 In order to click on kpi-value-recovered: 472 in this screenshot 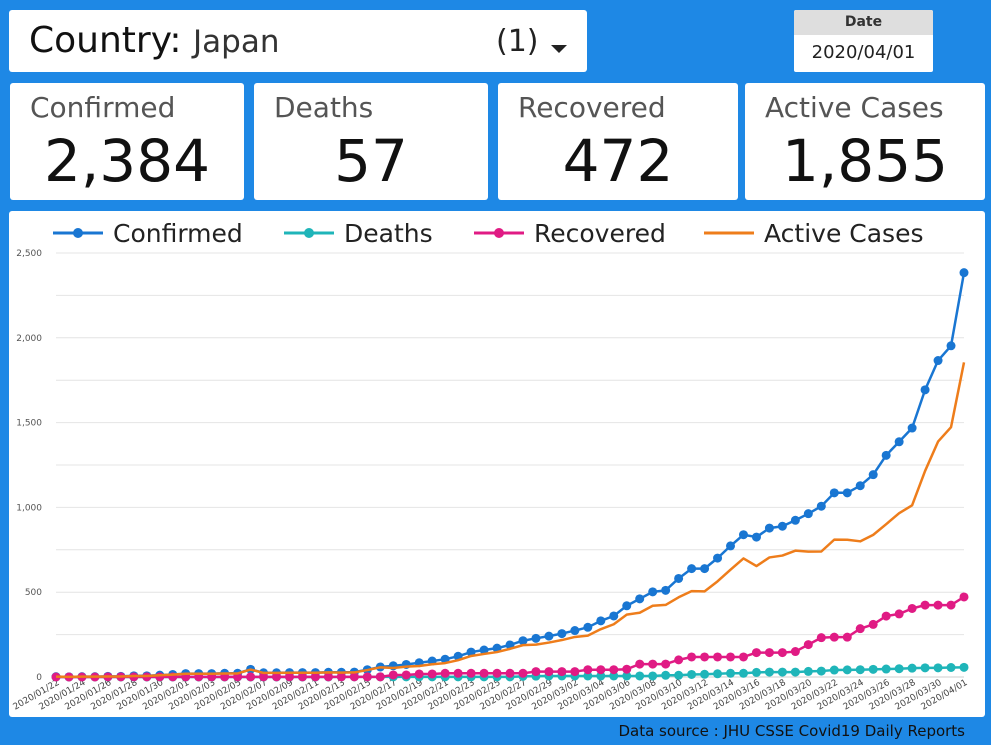, I will do `click(618, 161)`.